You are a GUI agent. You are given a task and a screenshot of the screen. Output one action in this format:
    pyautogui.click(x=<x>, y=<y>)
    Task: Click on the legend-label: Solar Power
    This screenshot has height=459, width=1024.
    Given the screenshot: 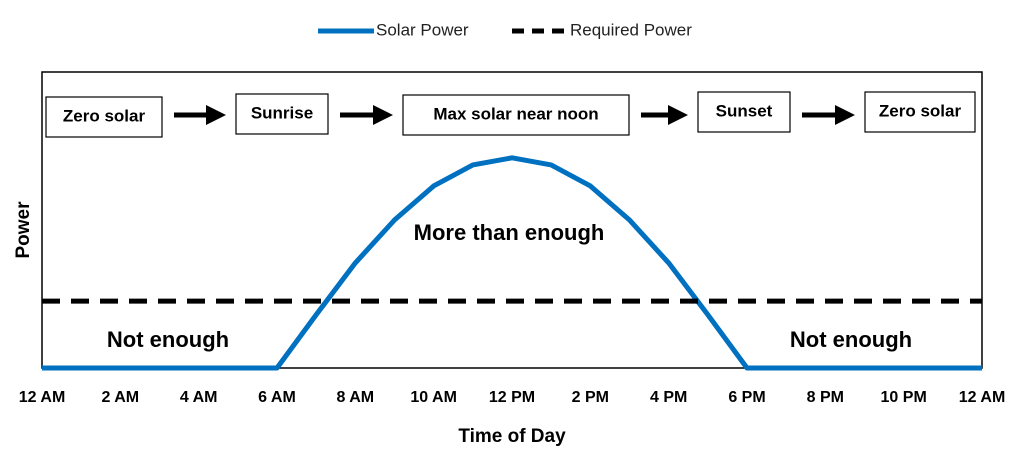 What is the action you would take?
    pyautogui.click(x=422, y=29)
    